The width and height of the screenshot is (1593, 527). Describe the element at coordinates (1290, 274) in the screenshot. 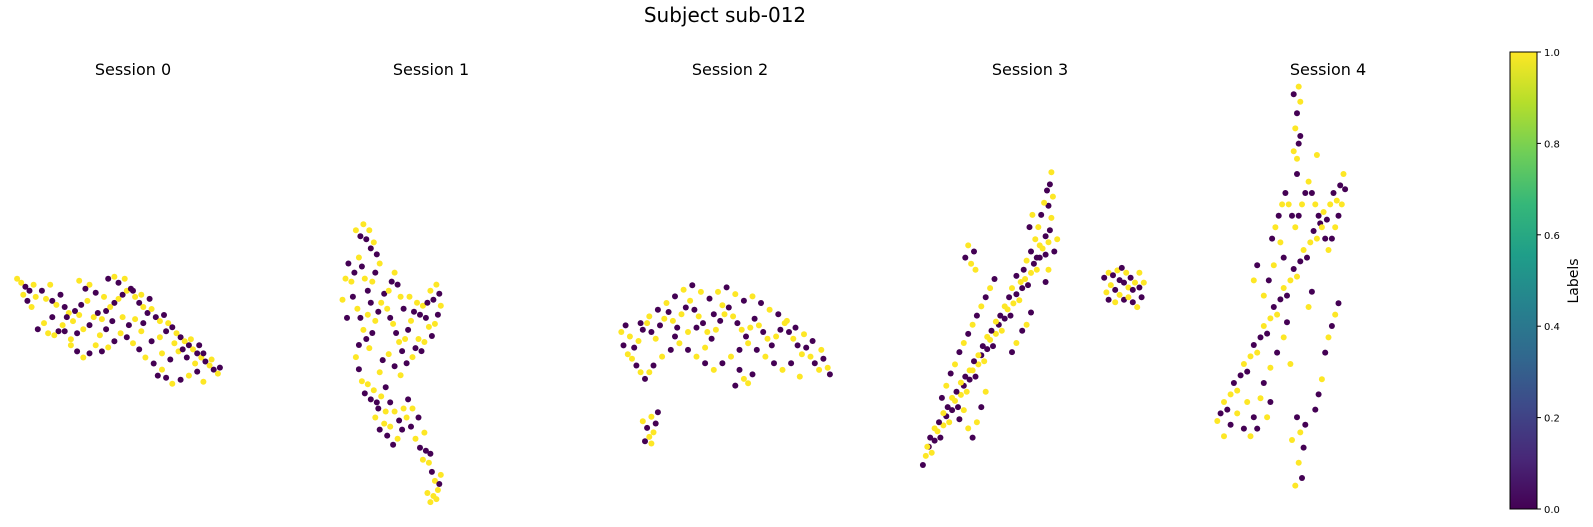

I see `scatter-panel: Session 4` at that location.